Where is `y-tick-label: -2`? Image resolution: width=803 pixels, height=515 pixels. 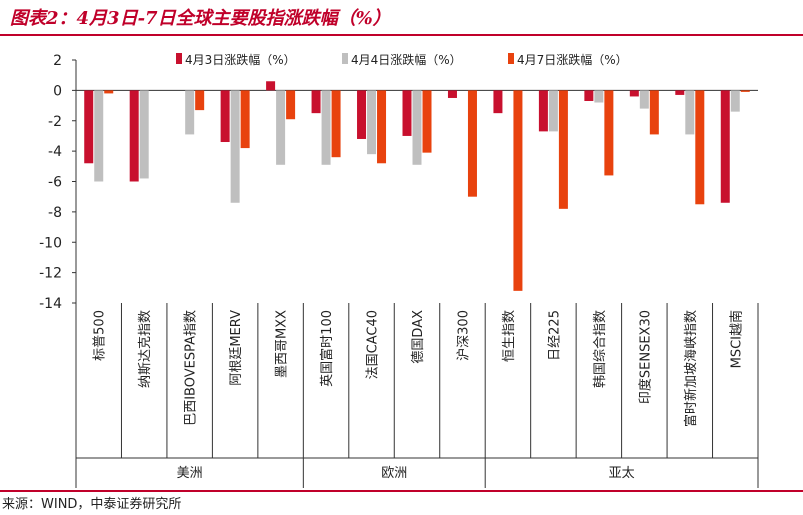 y-tick-label: -2 is located at coordinates (55, 122).